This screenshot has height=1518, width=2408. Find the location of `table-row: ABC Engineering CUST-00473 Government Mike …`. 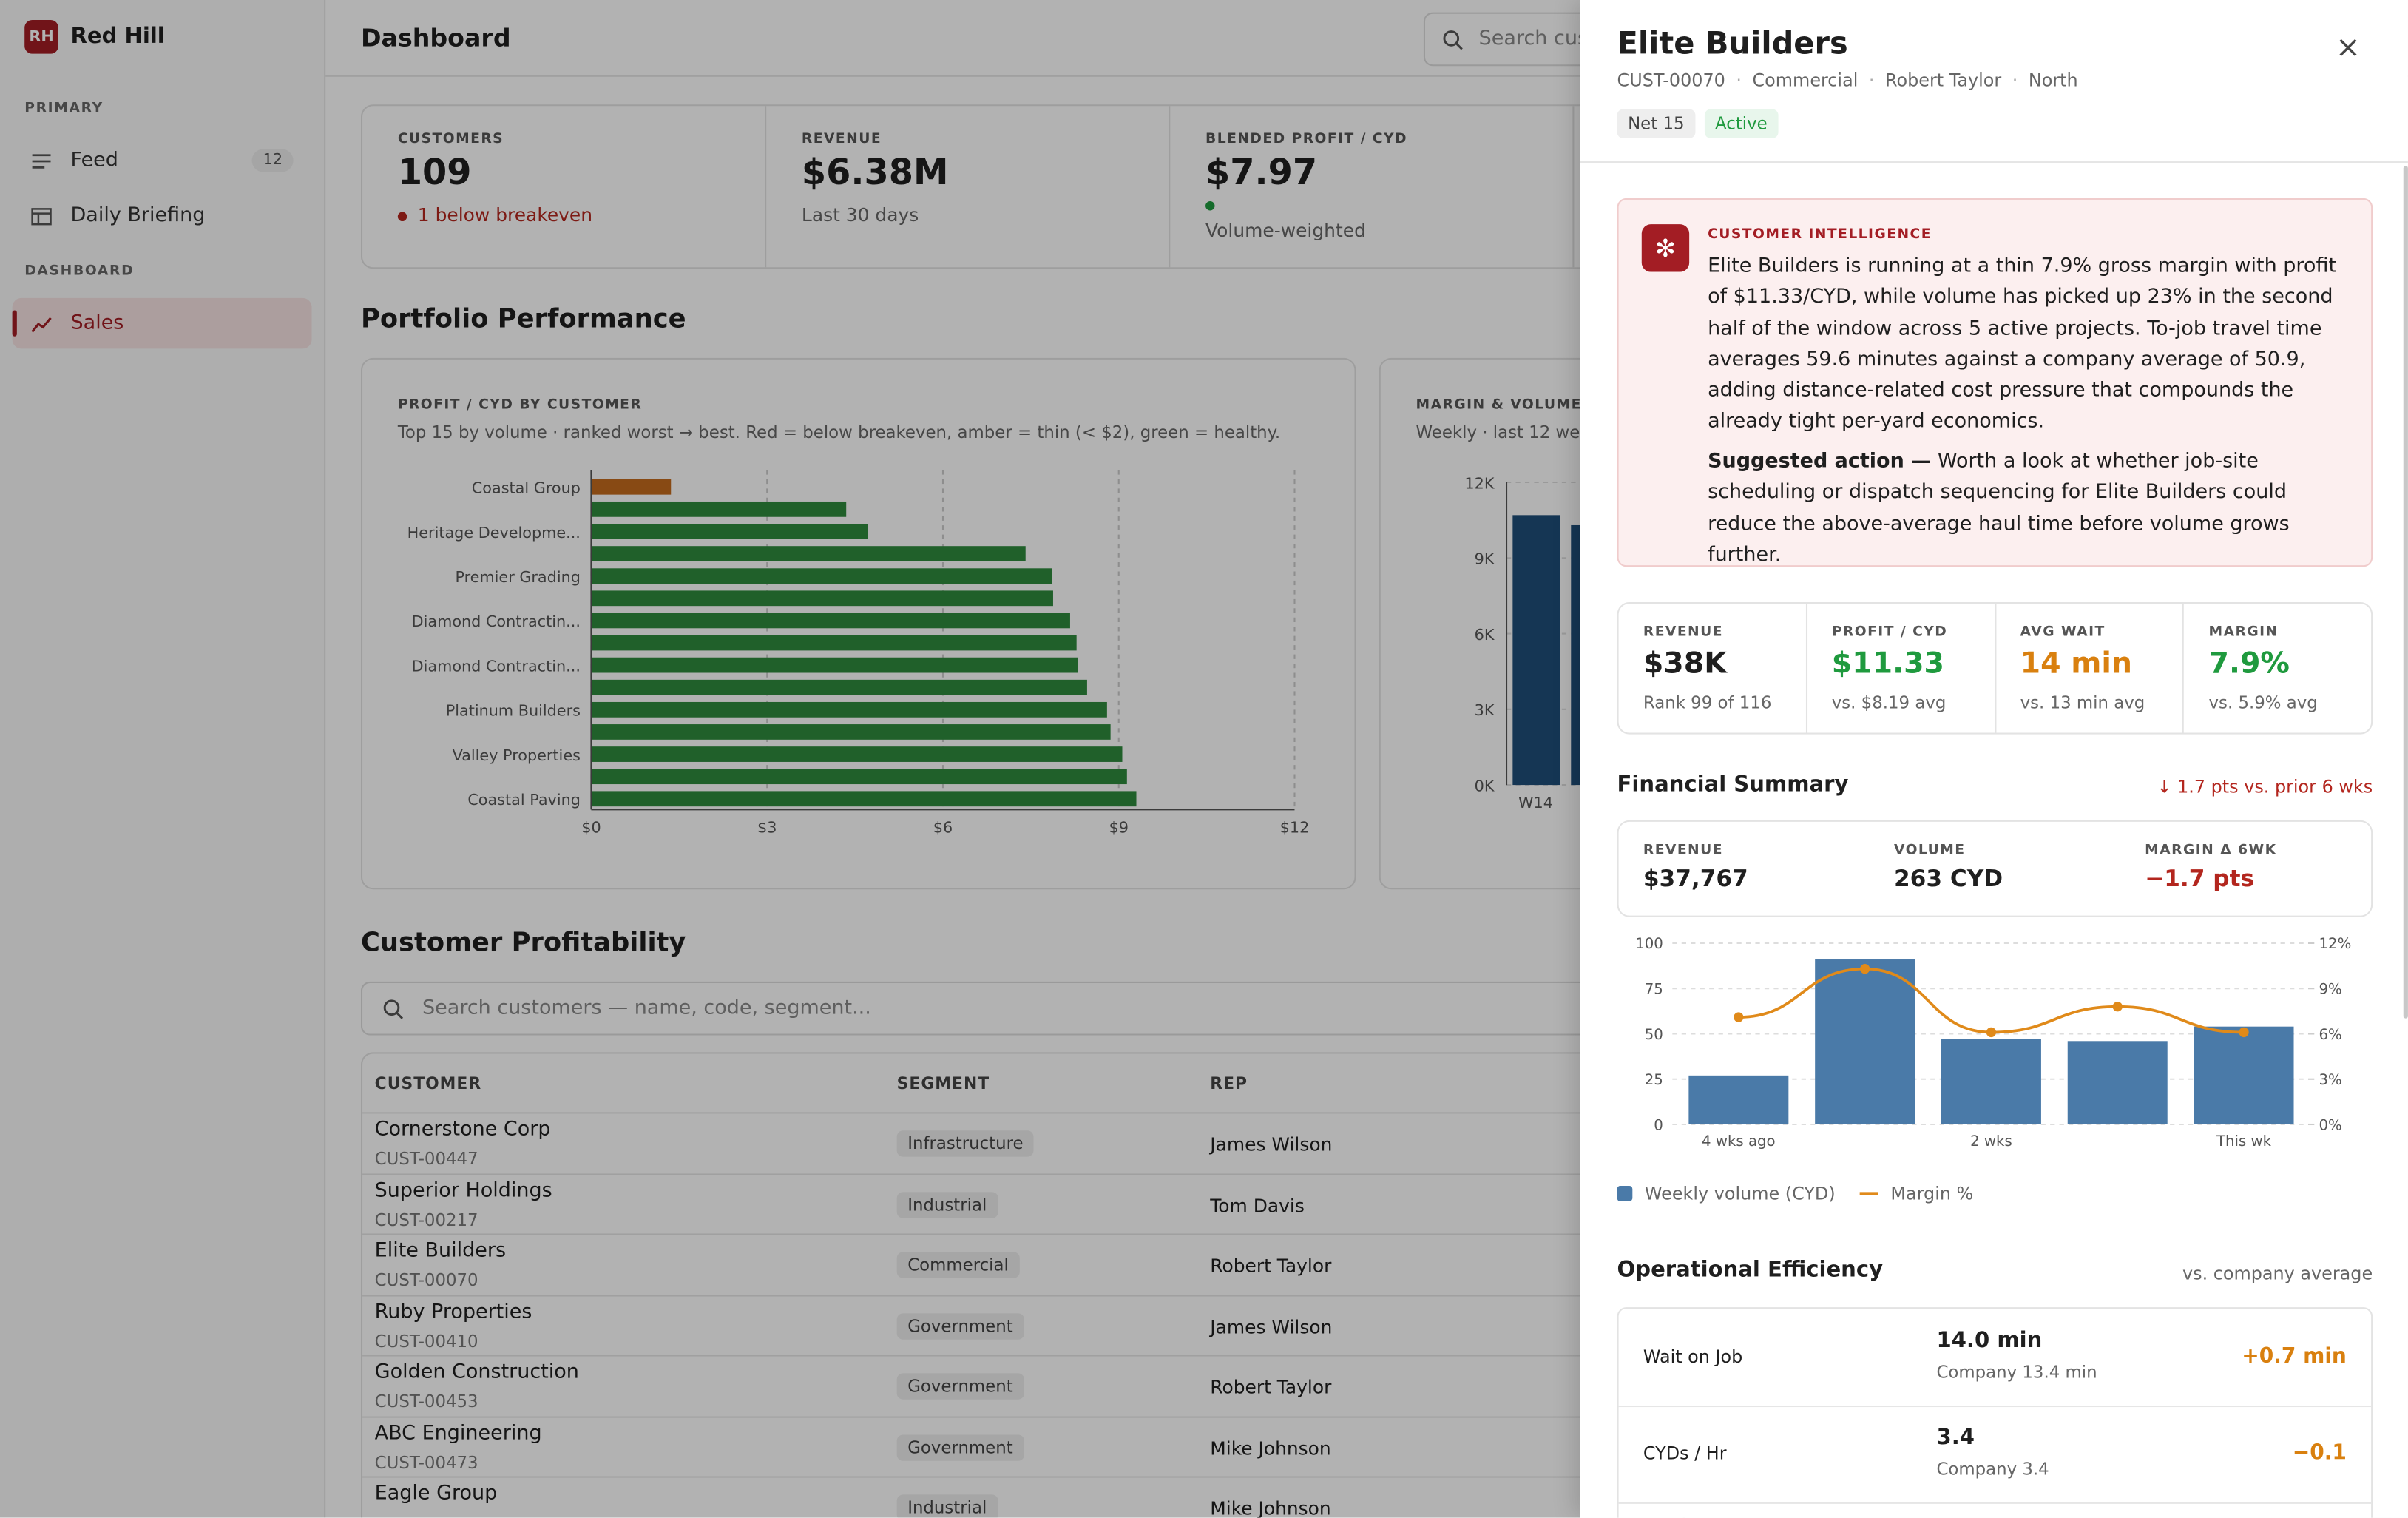

table-row: ABC Engineering CUST-00473 Government Mike … is located at coordinates (1022, 1446).